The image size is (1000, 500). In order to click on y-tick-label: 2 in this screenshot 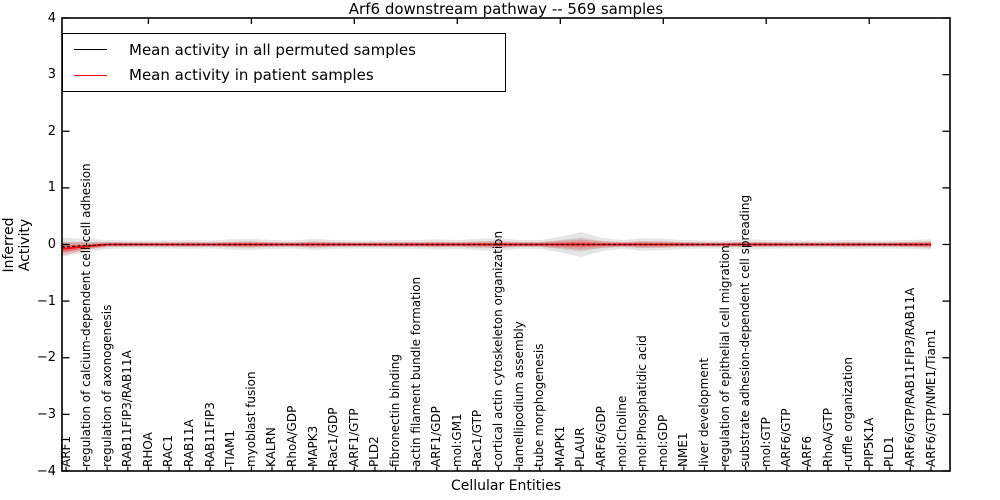, I will do `click(51, 131)`.